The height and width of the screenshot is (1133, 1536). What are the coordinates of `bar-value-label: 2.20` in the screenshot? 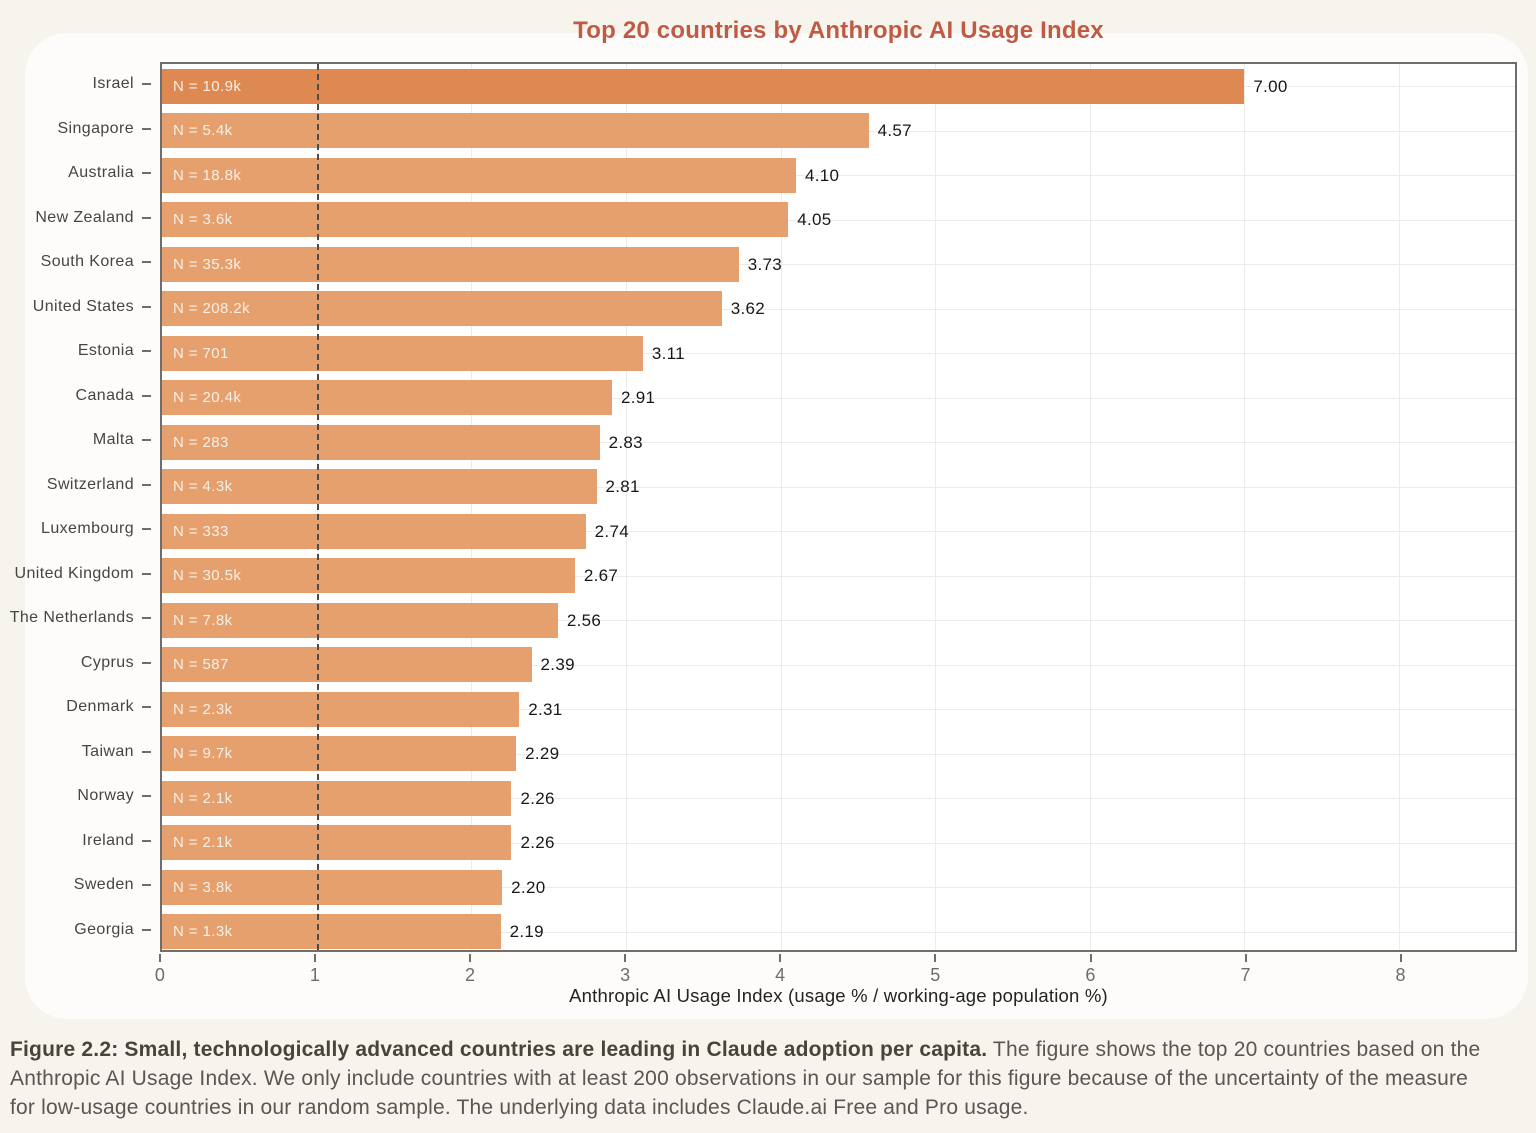 It's located at (528, 887).